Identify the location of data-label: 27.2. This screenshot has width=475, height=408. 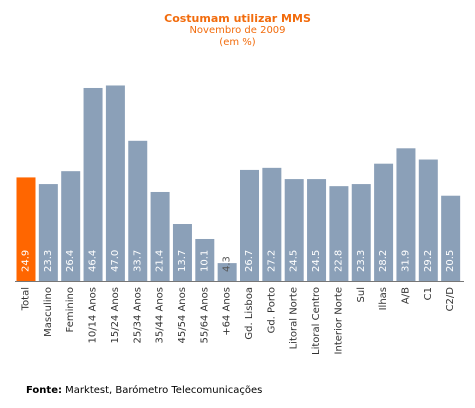
(271, 261).